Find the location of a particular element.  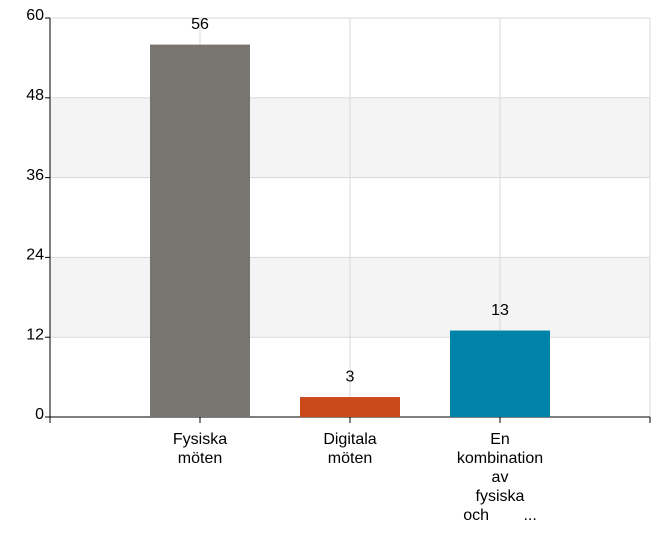

value-label: 3 is located at coordinates (350, 376).